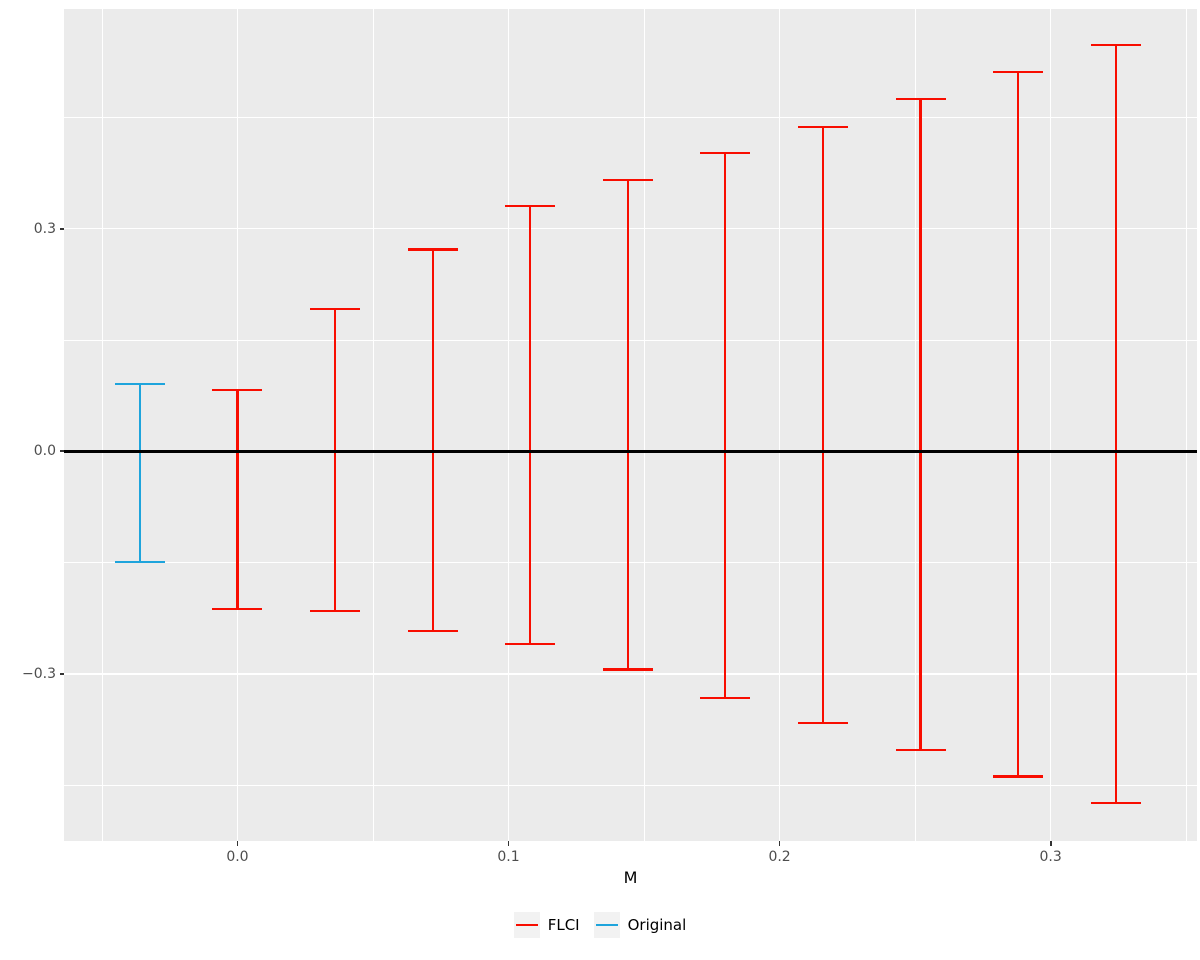  I want to click on error-bar-stem-original, so click(139, 472).